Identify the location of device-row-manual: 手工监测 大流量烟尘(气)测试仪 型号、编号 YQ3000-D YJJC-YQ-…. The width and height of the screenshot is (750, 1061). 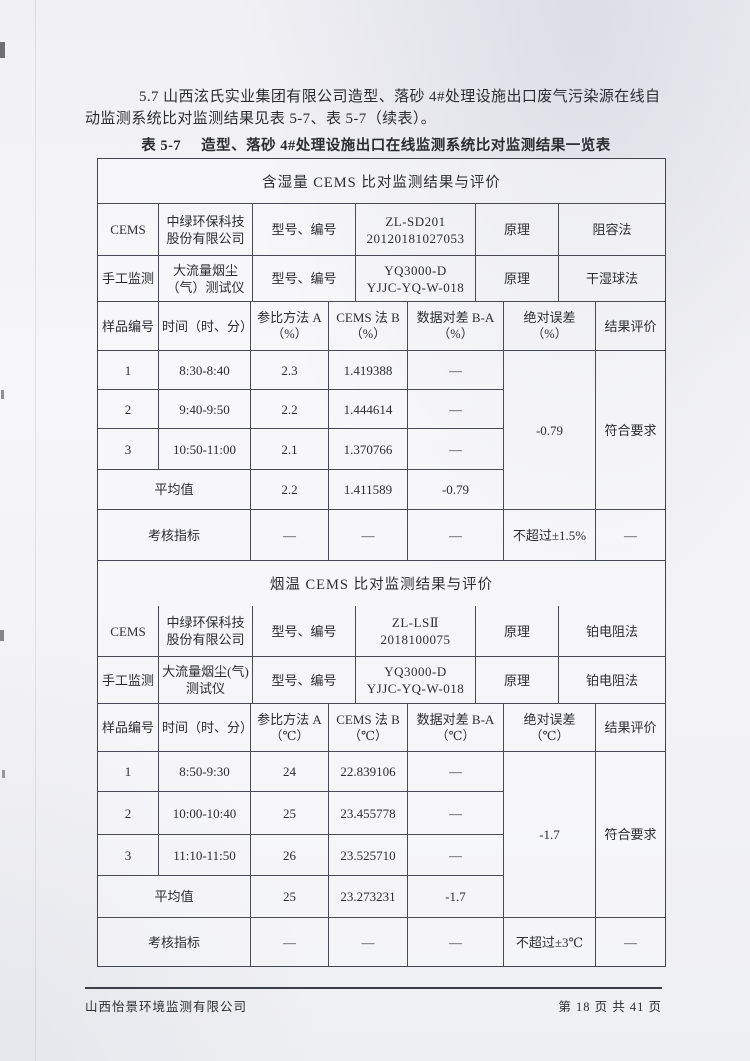
(381, 679).